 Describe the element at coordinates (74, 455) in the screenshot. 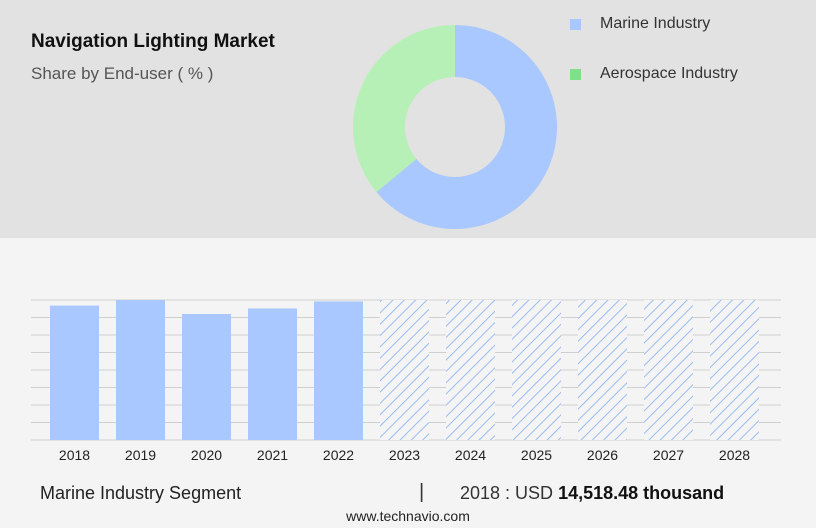

I see `x-tick-label-2018: 2018` at that location.